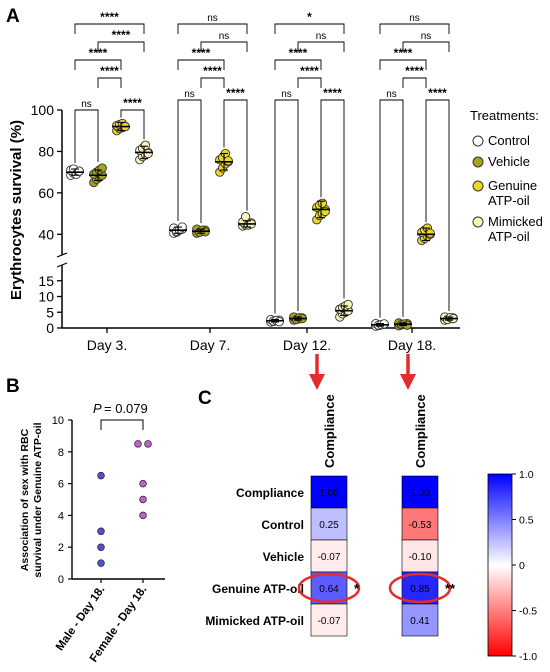 This screenshot has height=672, width=550. I want to click on panel-label-b: B, so click(13, 386).